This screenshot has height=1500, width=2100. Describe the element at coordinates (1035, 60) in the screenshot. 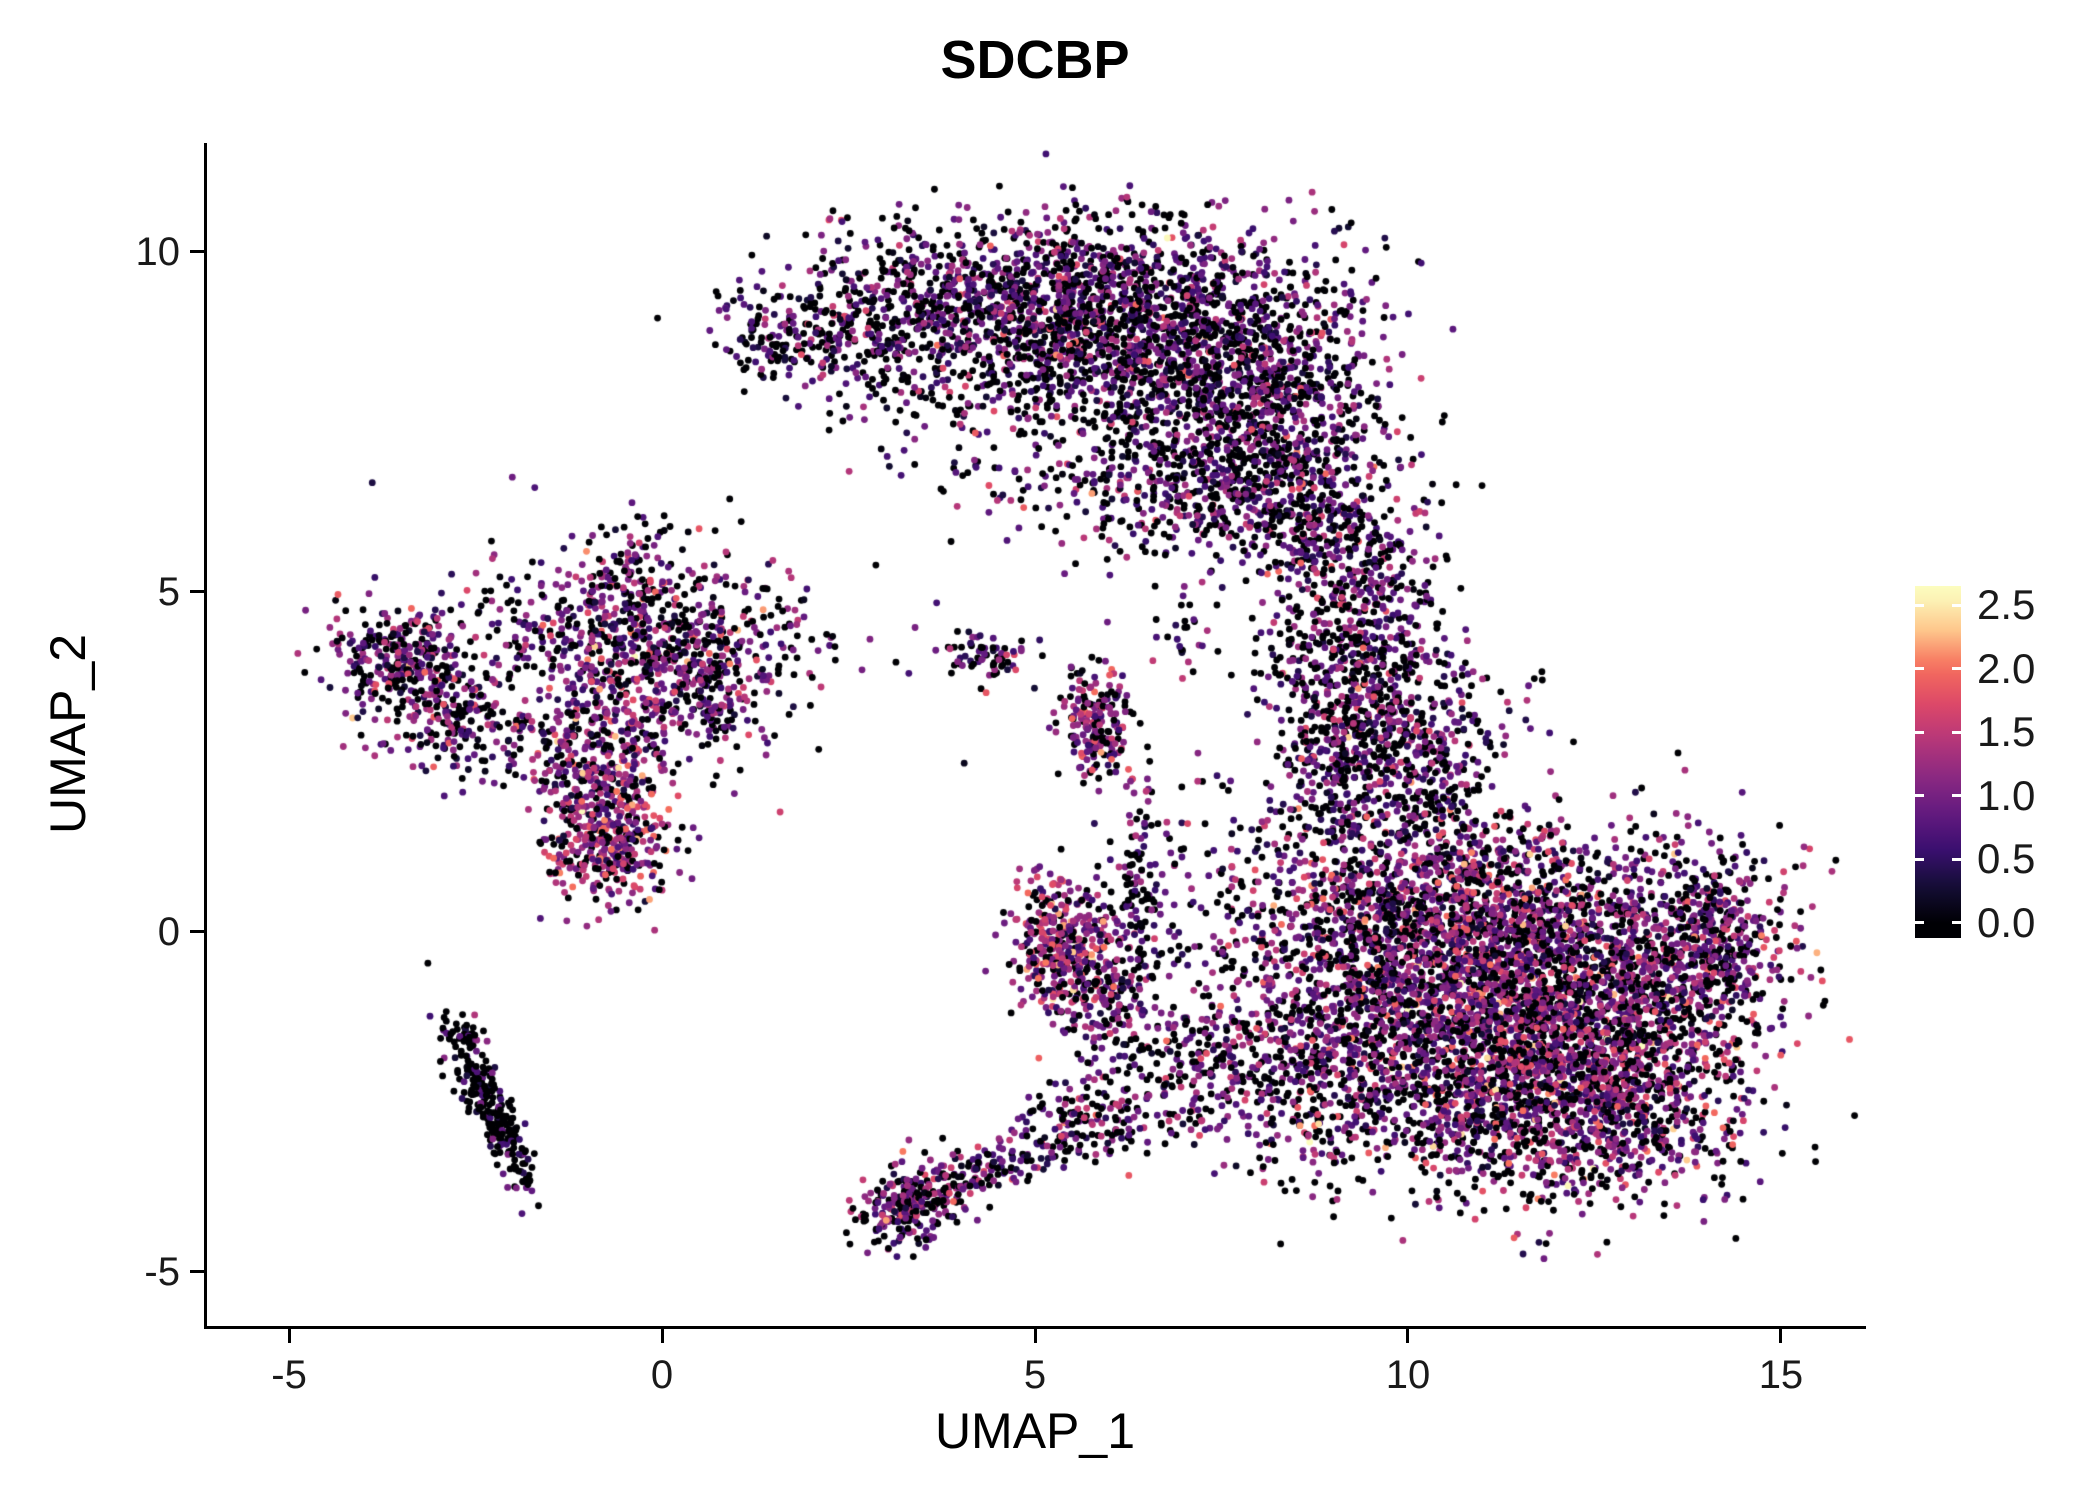

I see `plot-title: SDCBP` at that location.